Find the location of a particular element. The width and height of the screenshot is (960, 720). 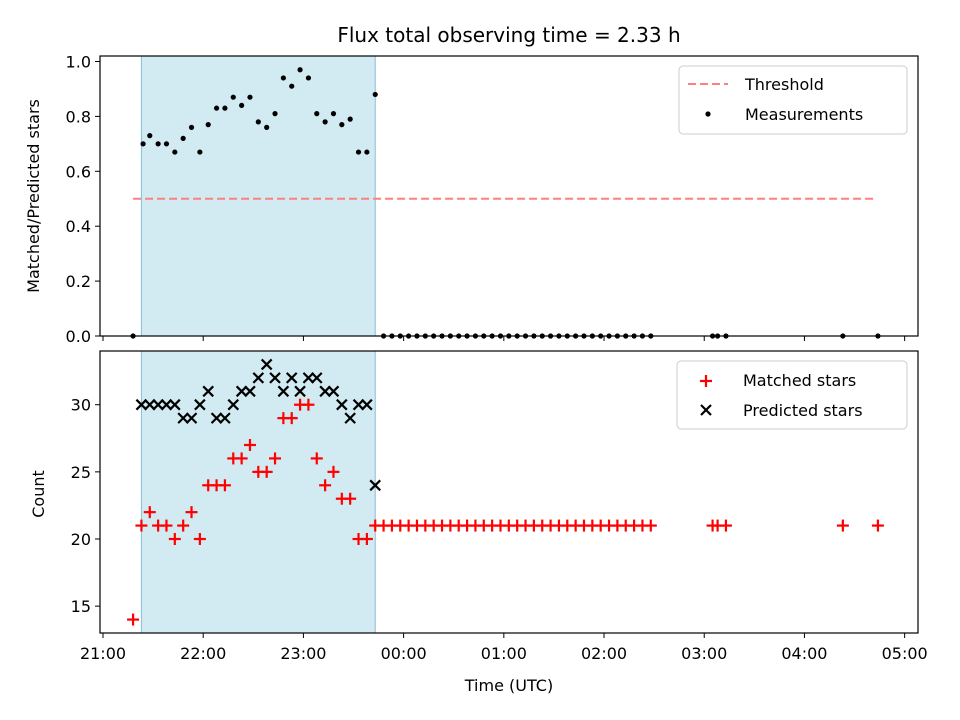

bottom-y-tick-label: 30 is located at coordinates (81, 405).